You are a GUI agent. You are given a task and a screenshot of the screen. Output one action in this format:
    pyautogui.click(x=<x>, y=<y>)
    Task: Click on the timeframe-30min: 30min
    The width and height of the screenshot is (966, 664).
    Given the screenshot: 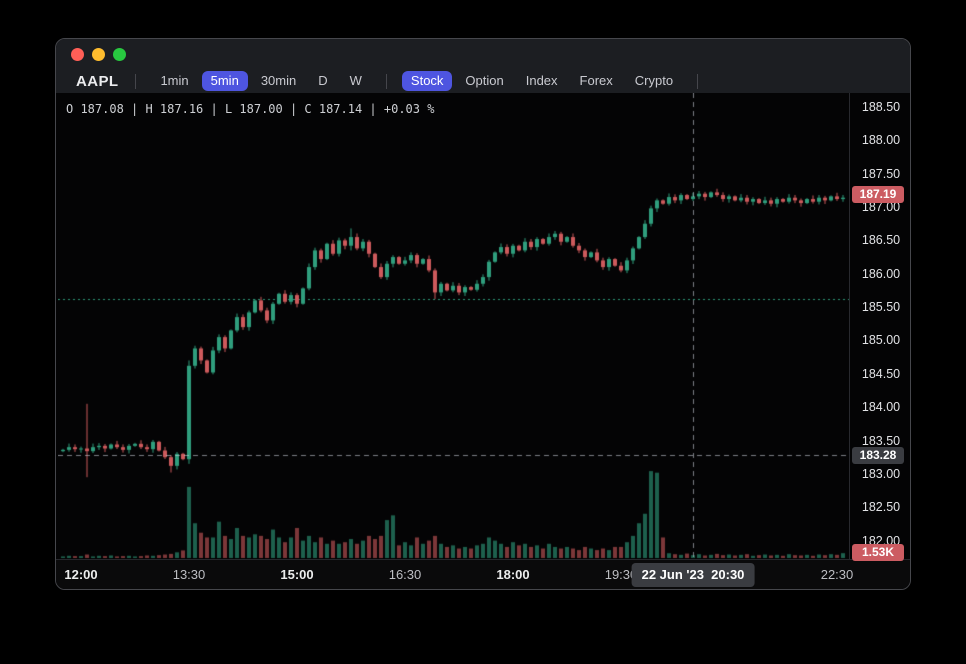 What is the action you would take?
    pyautogui.click(x=278, y=81)
    